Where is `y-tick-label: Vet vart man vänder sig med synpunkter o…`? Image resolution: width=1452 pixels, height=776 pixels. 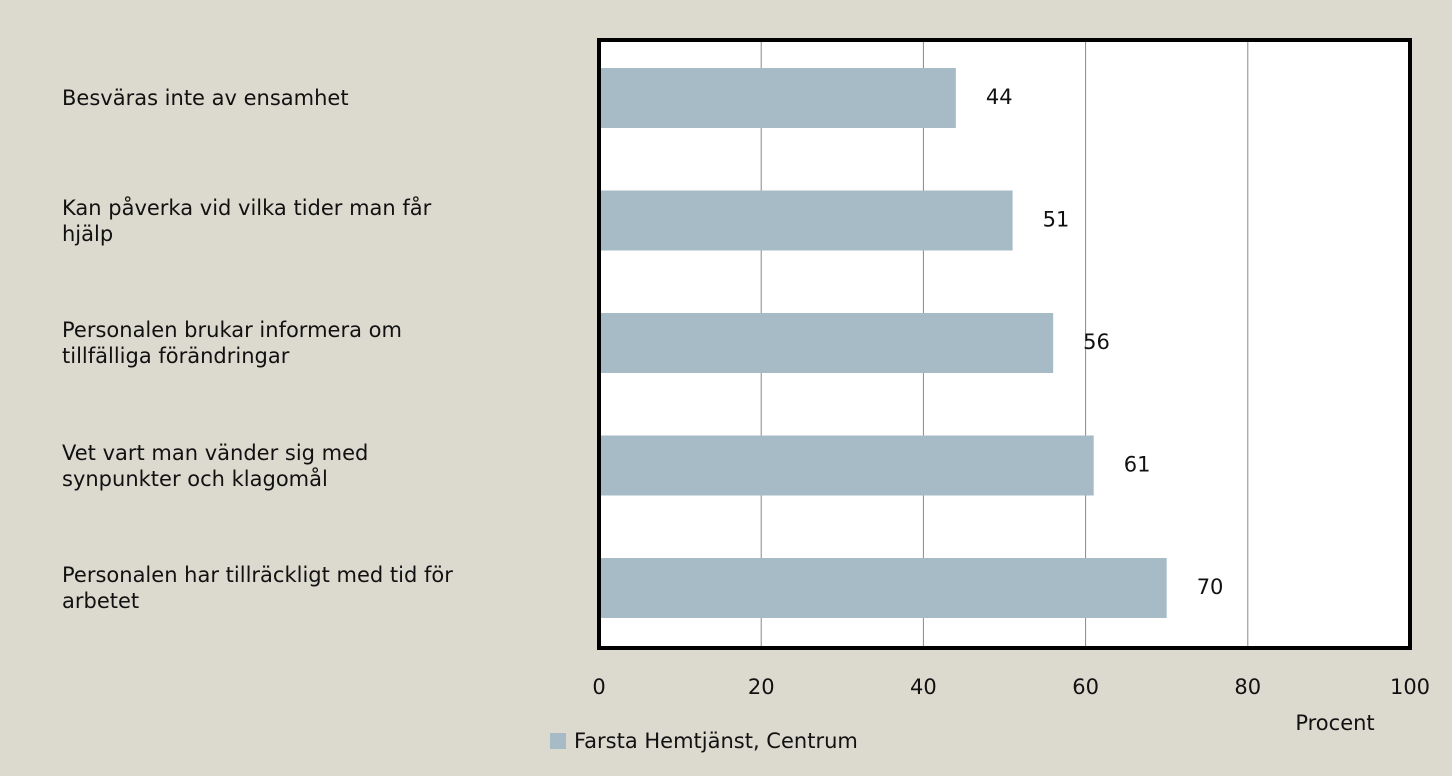 y-tick-label: Vet vart man vänder sig med synpunkter o… is located at coordinates (215, 465).